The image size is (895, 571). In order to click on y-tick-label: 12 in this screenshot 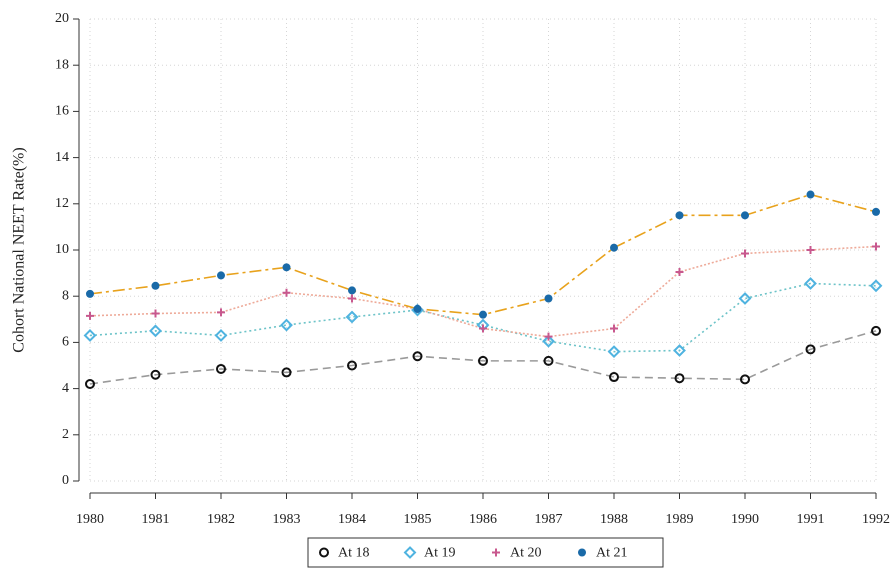, I will do `click(62, 203)`.